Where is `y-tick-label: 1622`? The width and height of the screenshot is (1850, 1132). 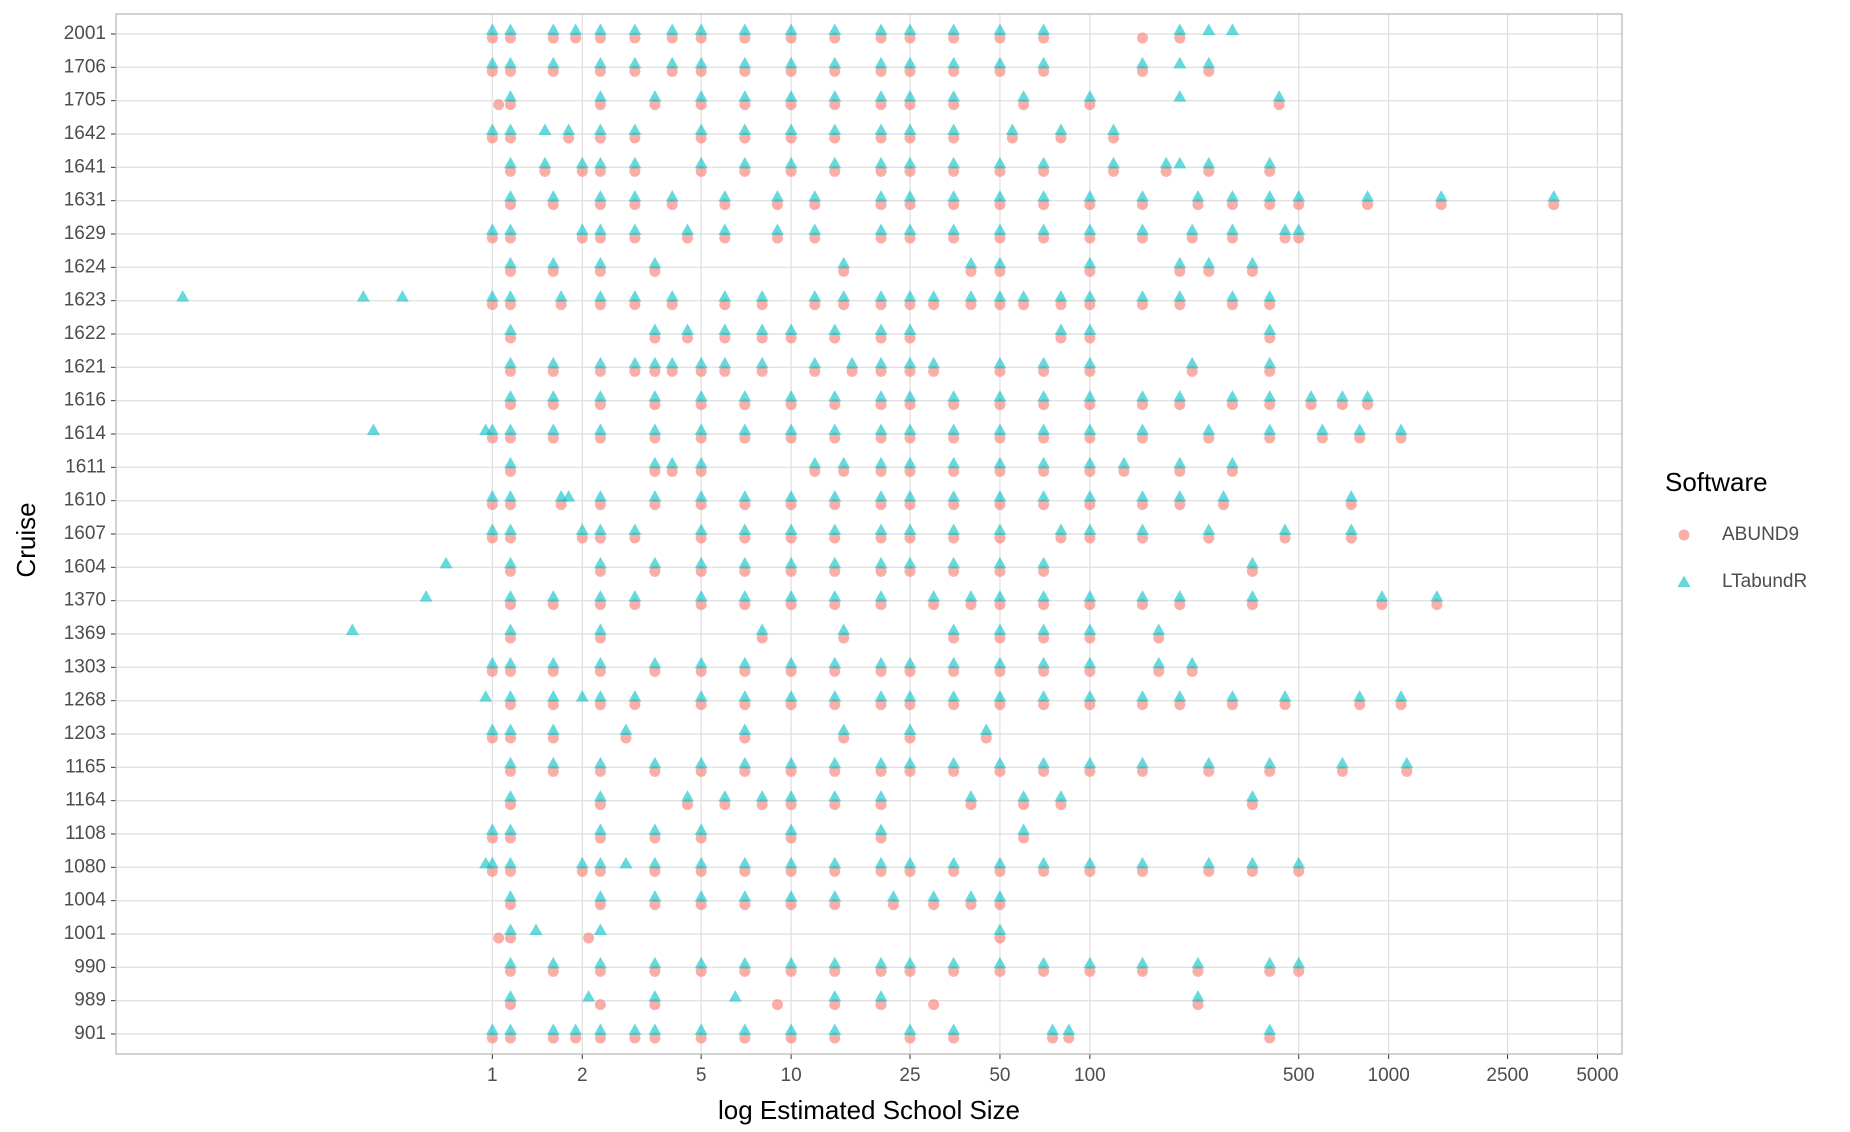
y-tick-label: 1622 is located at coordinates (85, 333).